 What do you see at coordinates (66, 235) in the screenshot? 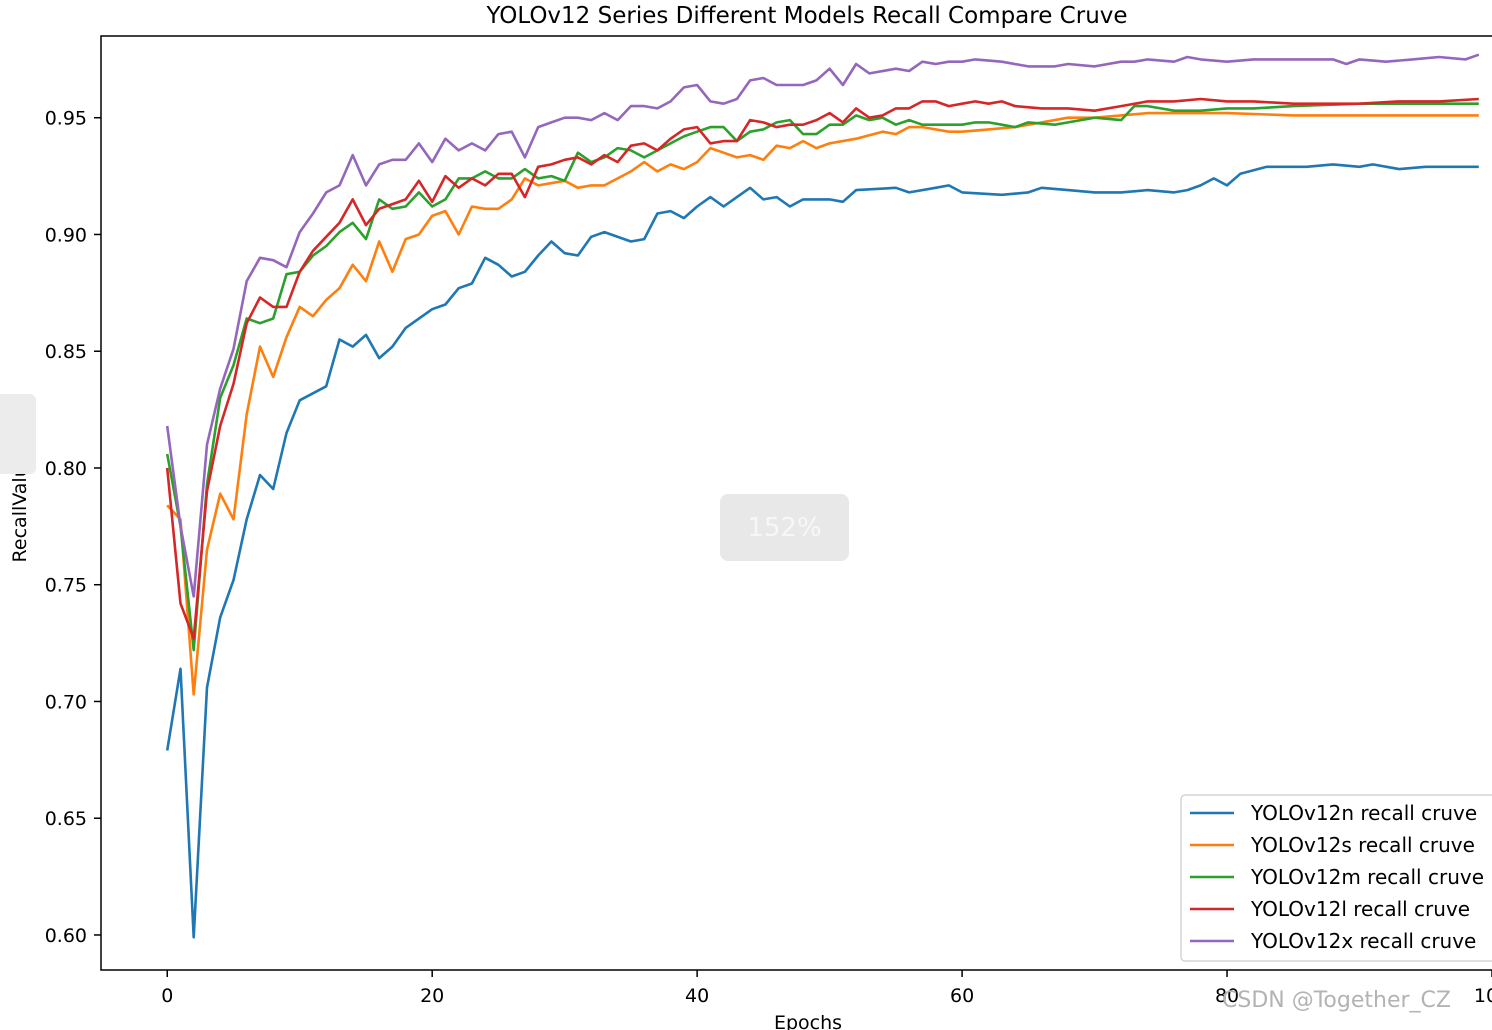
I see `y-tick-label: 0.90` at bounding box center [66, 235].